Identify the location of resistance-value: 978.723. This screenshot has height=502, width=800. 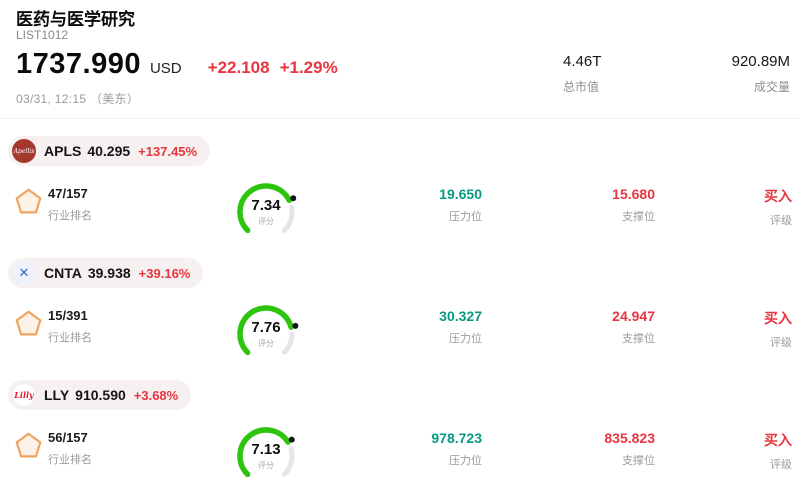
(456, 438).